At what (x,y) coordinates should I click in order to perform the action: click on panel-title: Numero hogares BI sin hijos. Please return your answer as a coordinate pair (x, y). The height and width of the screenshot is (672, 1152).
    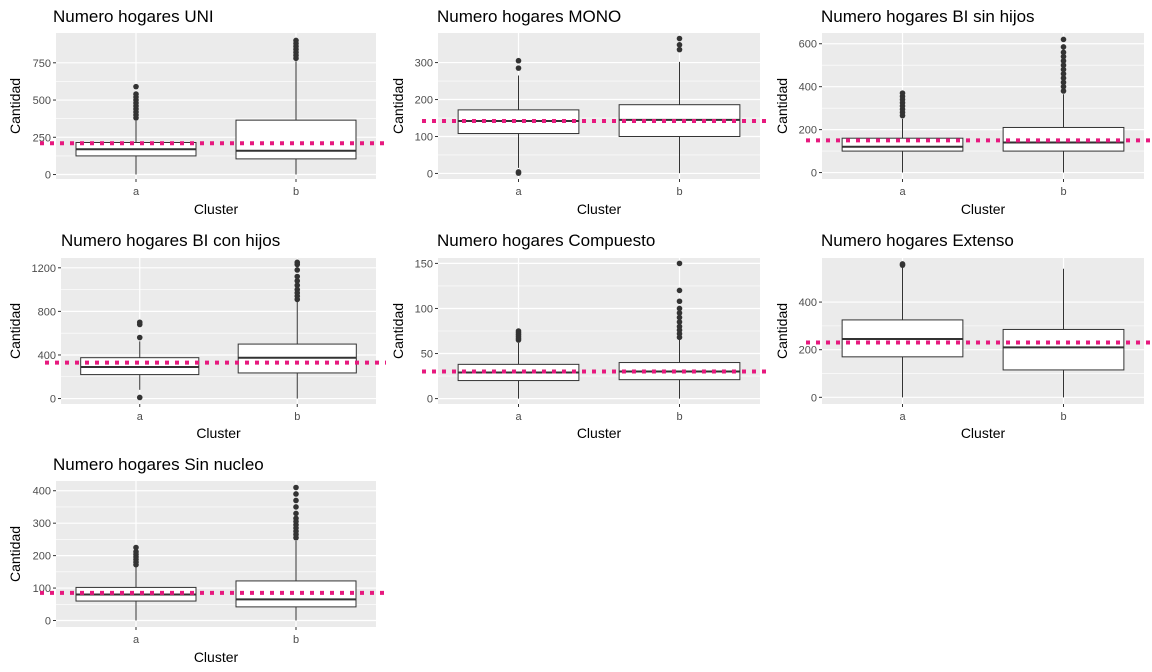
    Looking at the image, I should click on (928, 16).